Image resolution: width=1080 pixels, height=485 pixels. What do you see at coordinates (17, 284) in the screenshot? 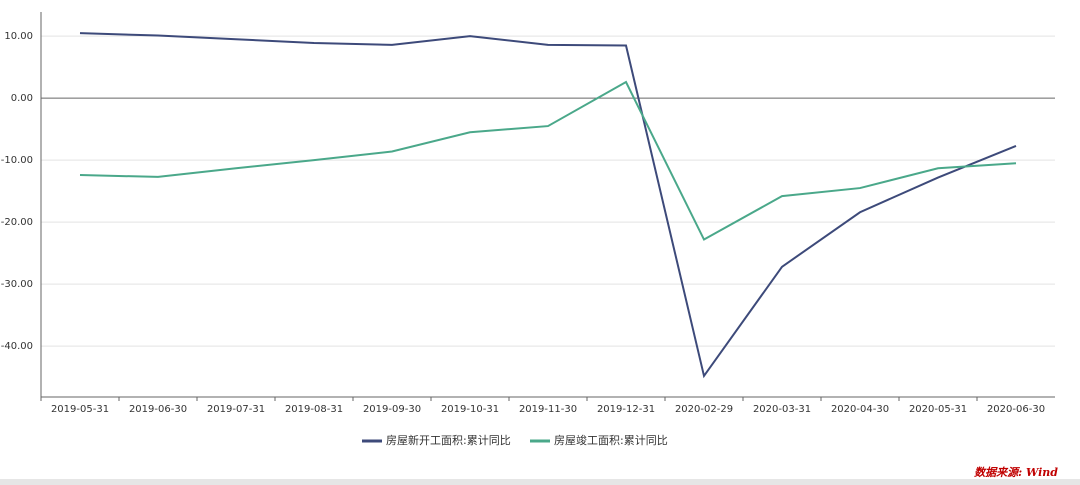
I see `y-tick-label: -30.00` at bounding box center [17, 284].